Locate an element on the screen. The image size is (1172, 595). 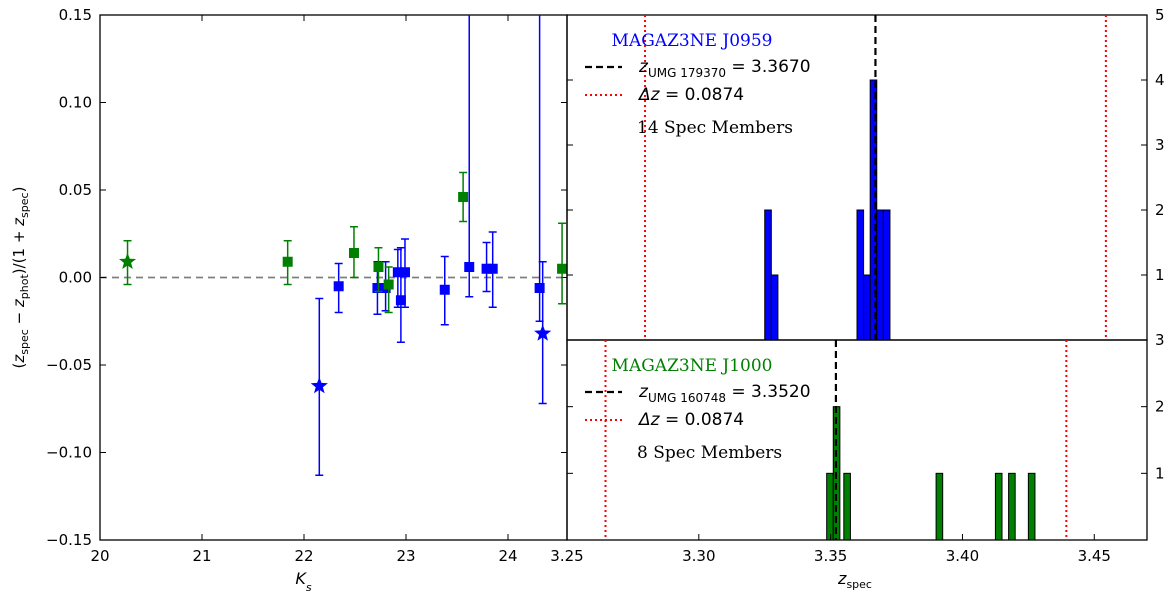
y-axis-label: (zspec​ − zphot​)/(1 + zspec​) is located at coordinates (20, 278).